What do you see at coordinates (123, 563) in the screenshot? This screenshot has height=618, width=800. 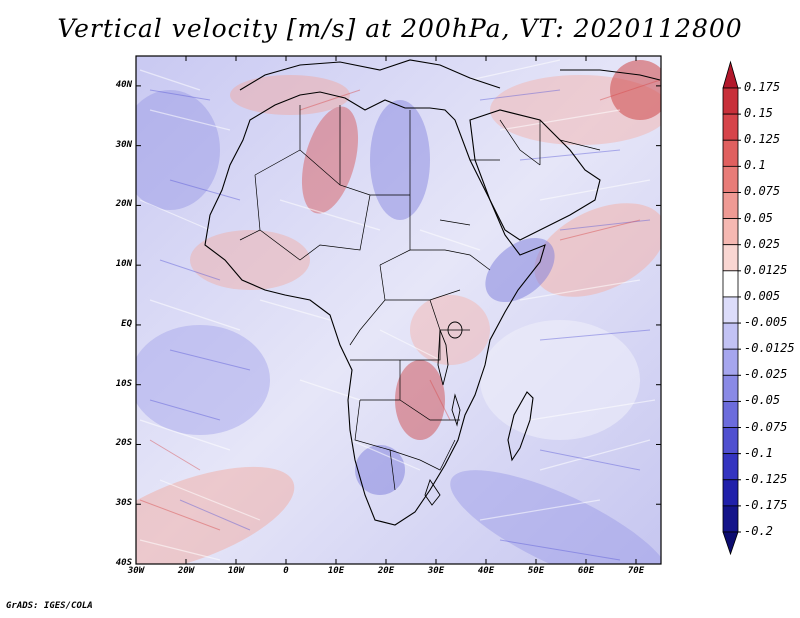 I see `lat-tick-label: 40S` at bounding box center [123, 563].